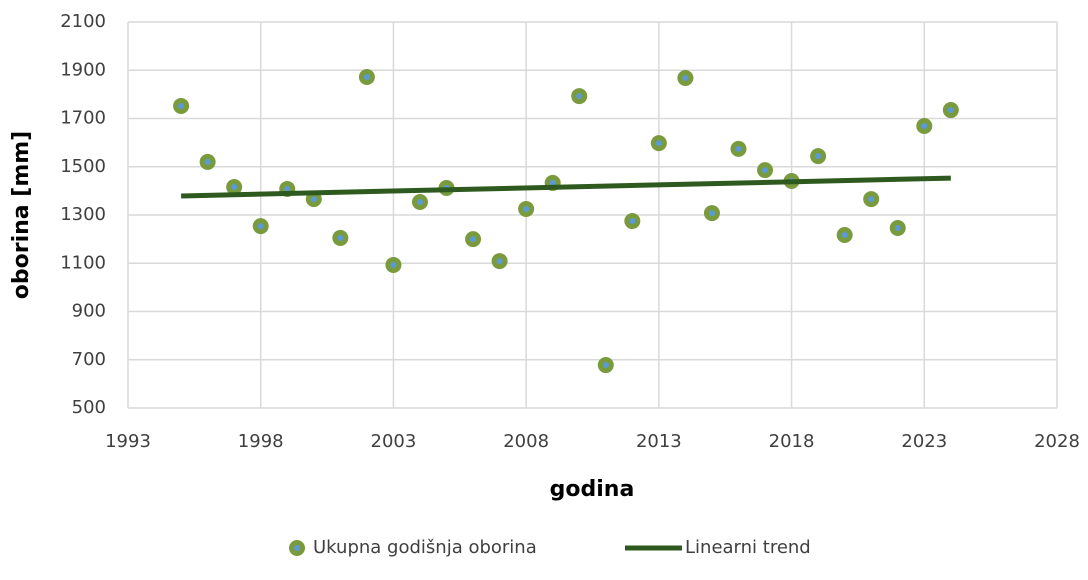  Describe the element at coordinates (83, 21) in the screenshot. I see `y-tick-label: 2100` at that location.